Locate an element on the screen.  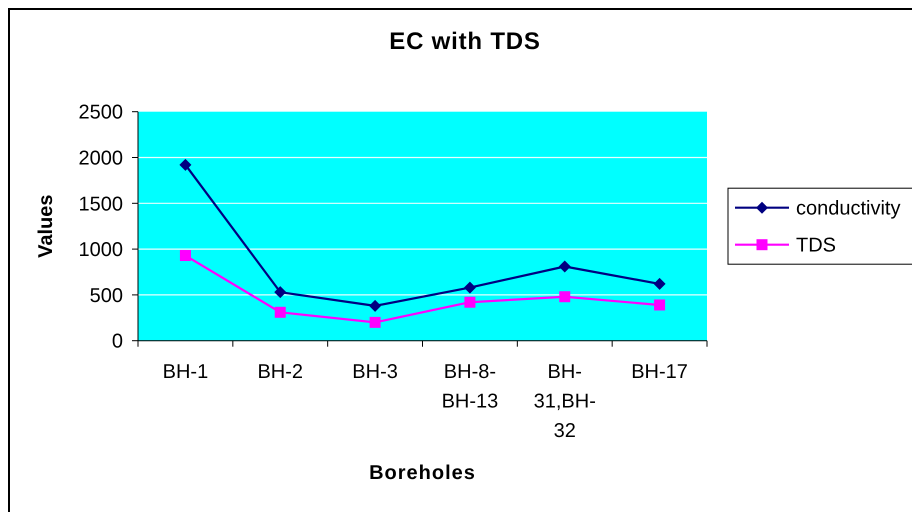
y-axis-title: Values is located at coordinates (46, 226).